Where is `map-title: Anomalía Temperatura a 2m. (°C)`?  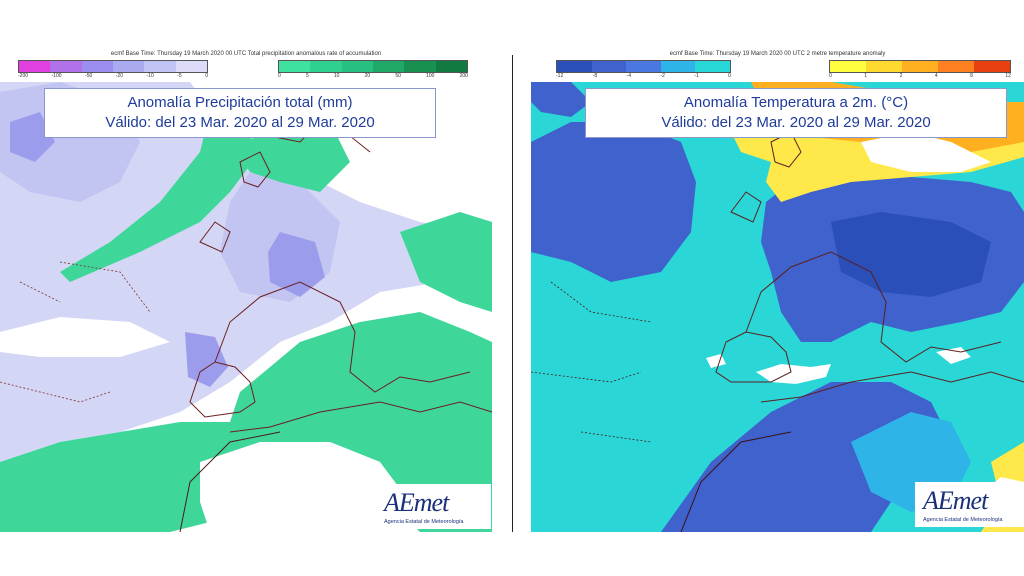
map-title: Anomalía Temperatura a 2m. (°C) is located at coordinates (796, 102).